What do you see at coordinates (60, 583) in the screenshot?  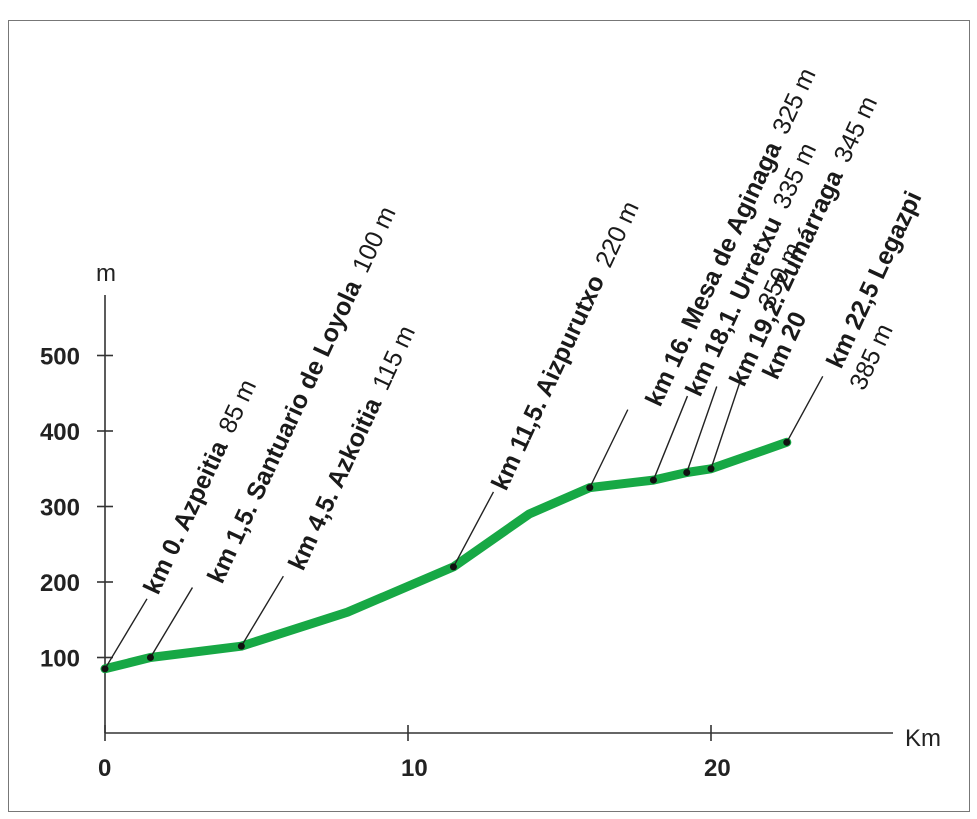 I see `y-tick-label: 200` at bounding box center [60, 583].